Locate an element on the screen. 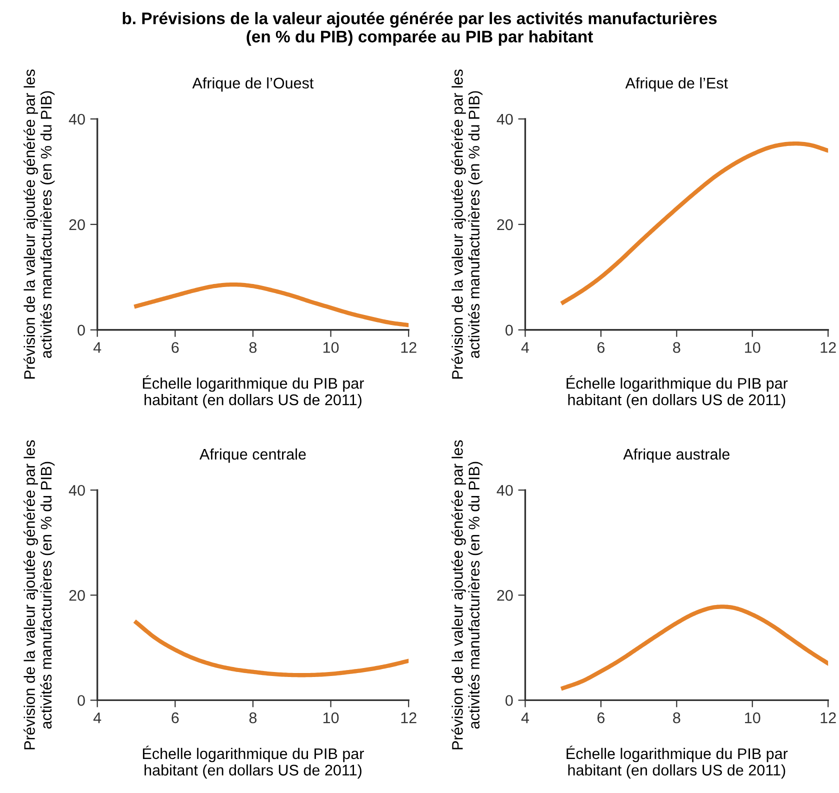 The image size is (839, 793). chart-title: Afrique de l’Est is located at coordinates (676, 84).